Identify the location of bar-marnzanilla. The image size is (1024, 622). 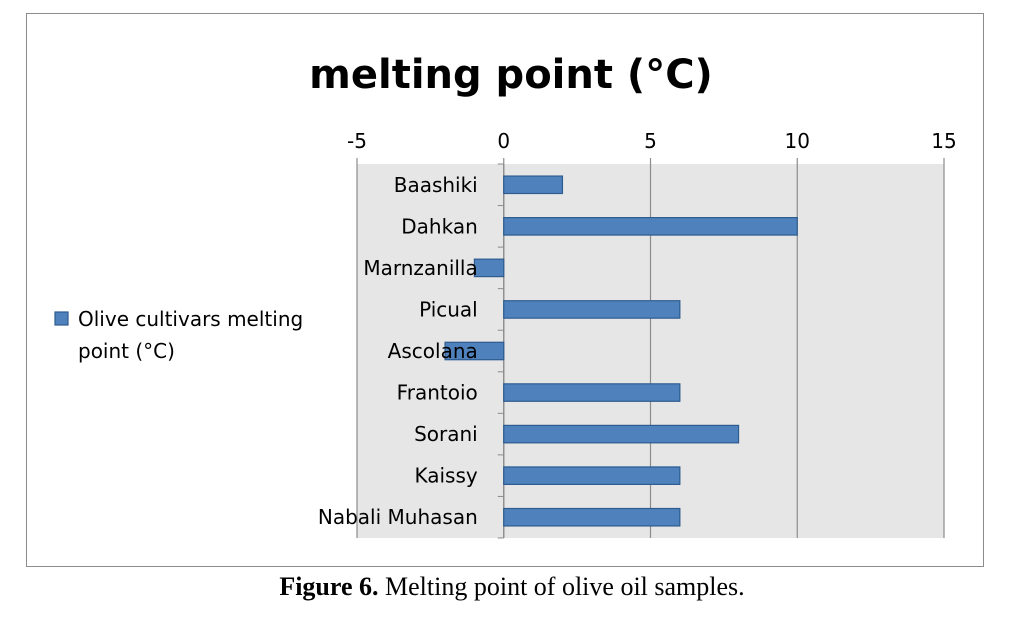
(489, 268).